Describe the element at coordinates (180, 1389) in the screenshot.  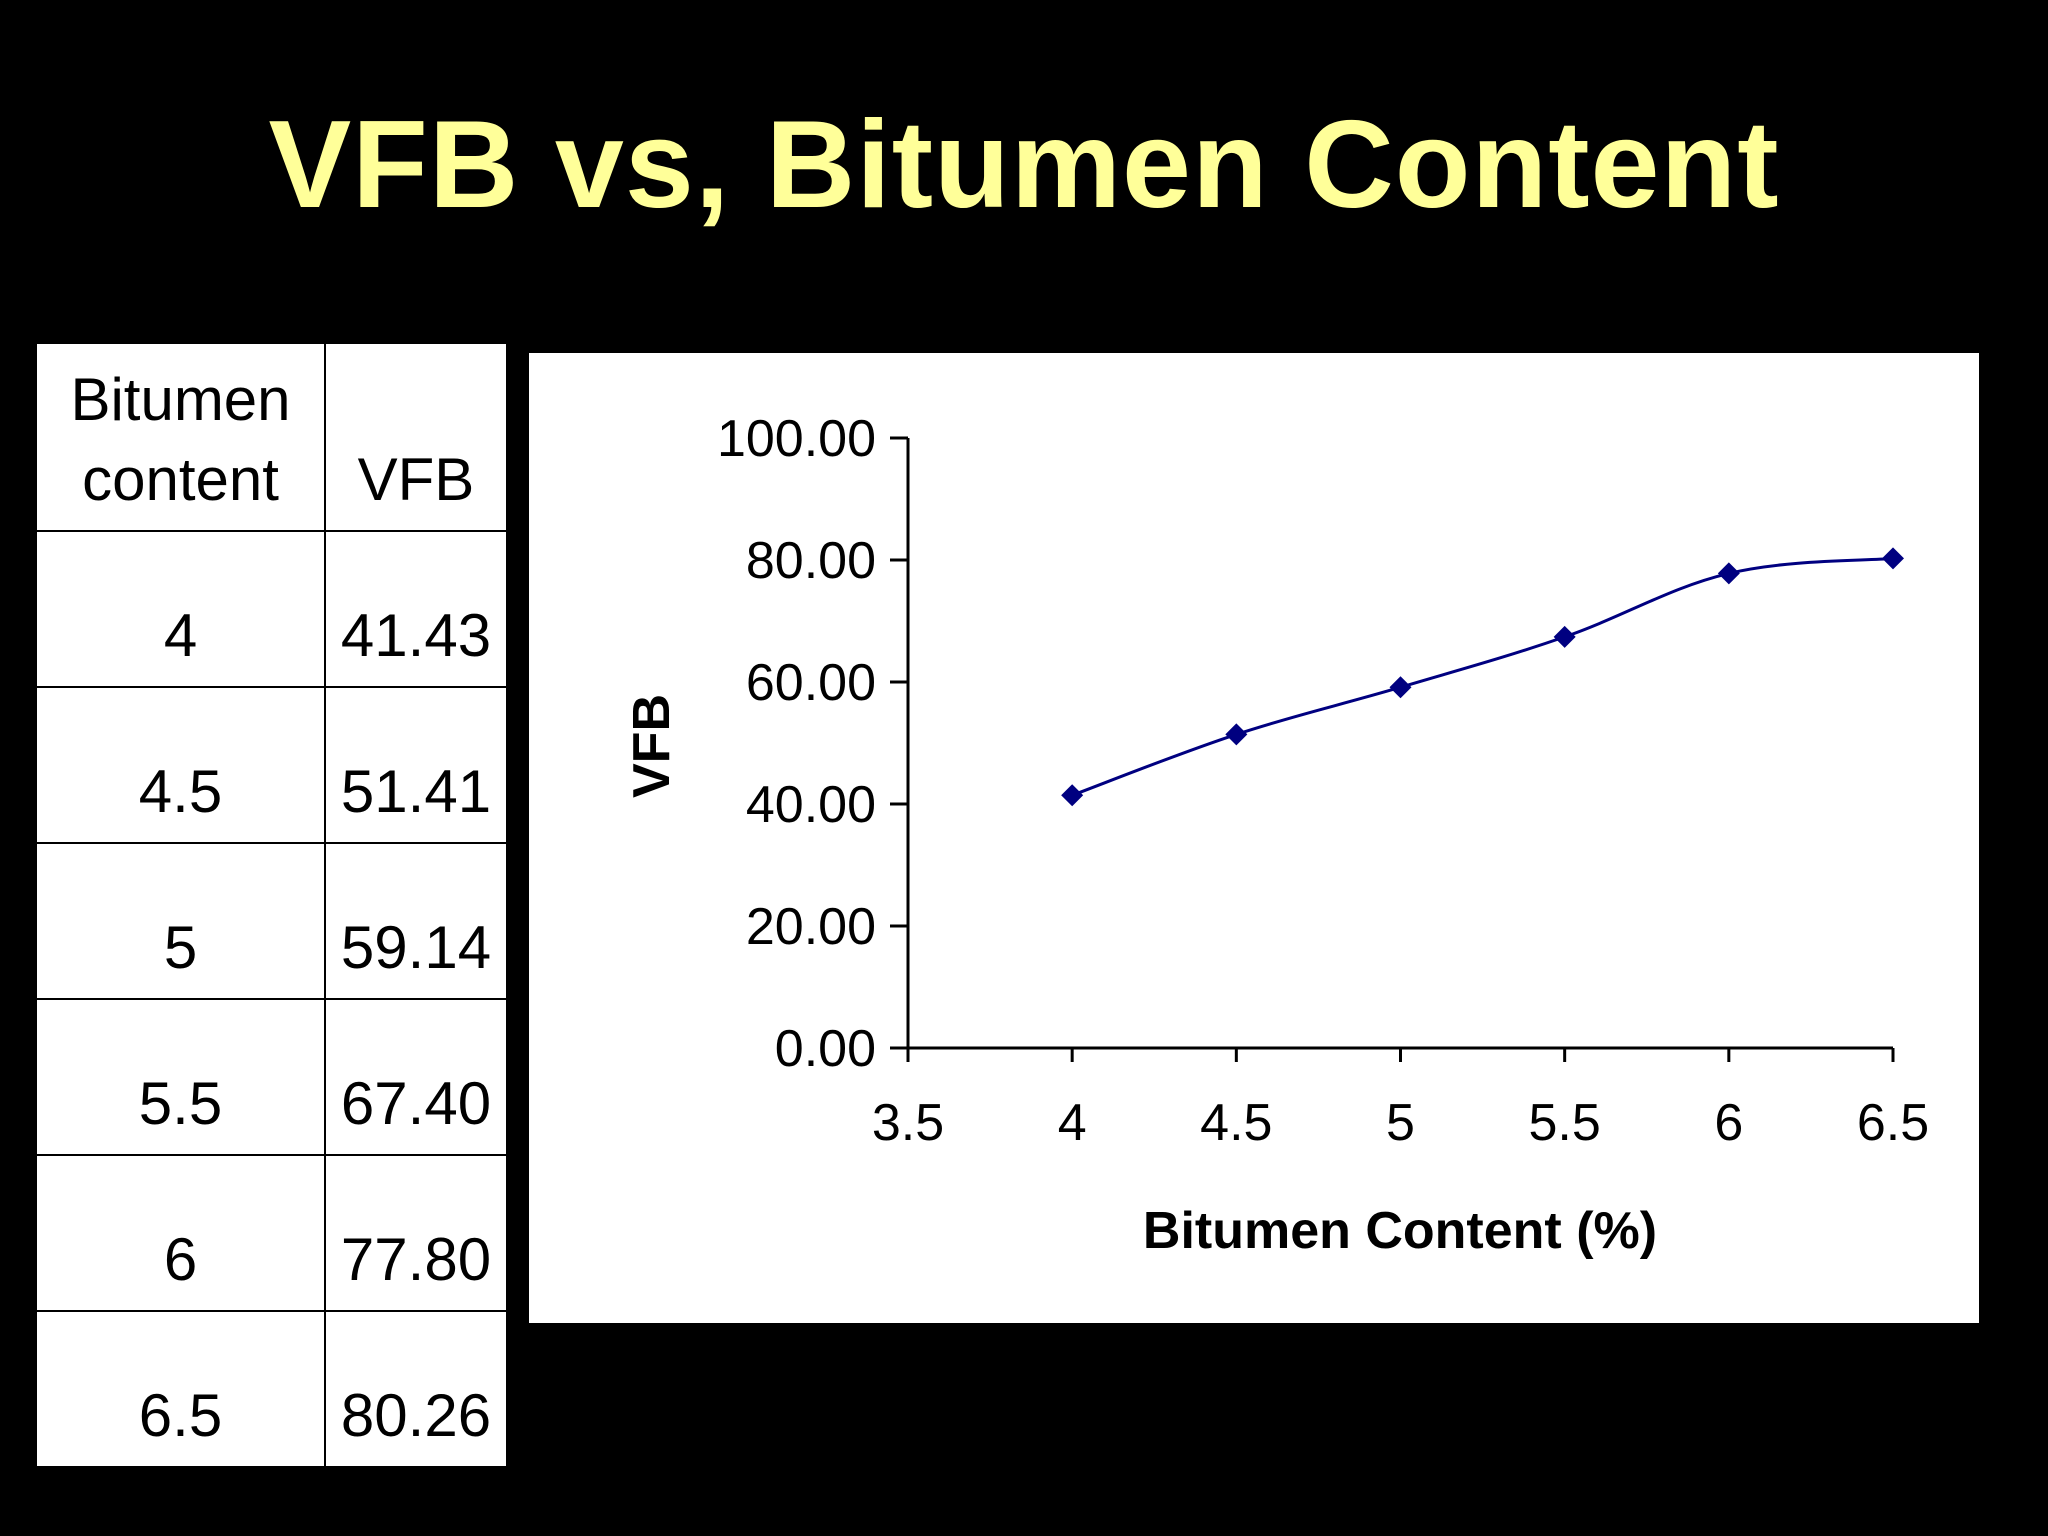
I see `cell-bitumen-content: 6.5` at that location.